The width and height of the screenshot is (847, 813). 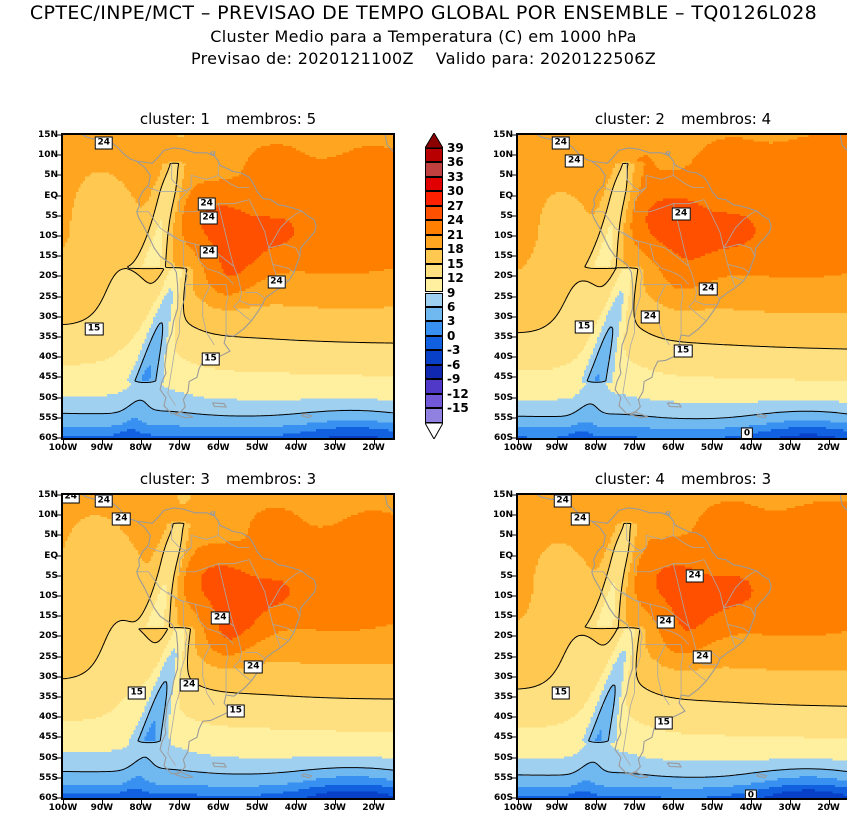 What do you see at coordinates (451, 335) in the screenshot?
I see `colorbar-tick-label: 0` at bounding box center [451, 335].